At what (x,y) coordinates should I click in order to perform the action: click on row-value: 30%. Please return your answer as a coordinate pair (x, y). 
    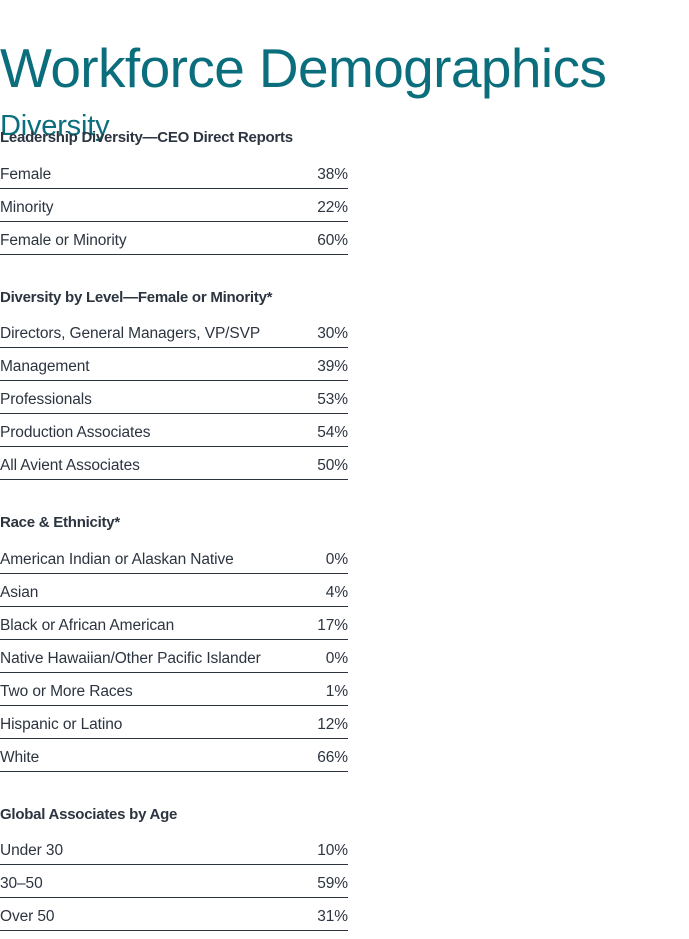
    Looking at the image, I should click on (313, 331).